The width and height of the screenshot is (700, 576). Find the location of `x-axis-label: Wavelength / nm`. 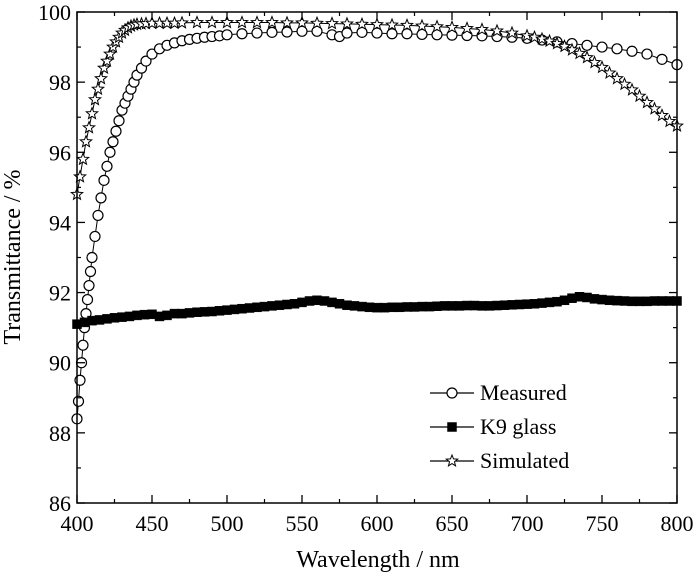

x-axis-label: Wavelength / nm is located at coordinates (378, 560).